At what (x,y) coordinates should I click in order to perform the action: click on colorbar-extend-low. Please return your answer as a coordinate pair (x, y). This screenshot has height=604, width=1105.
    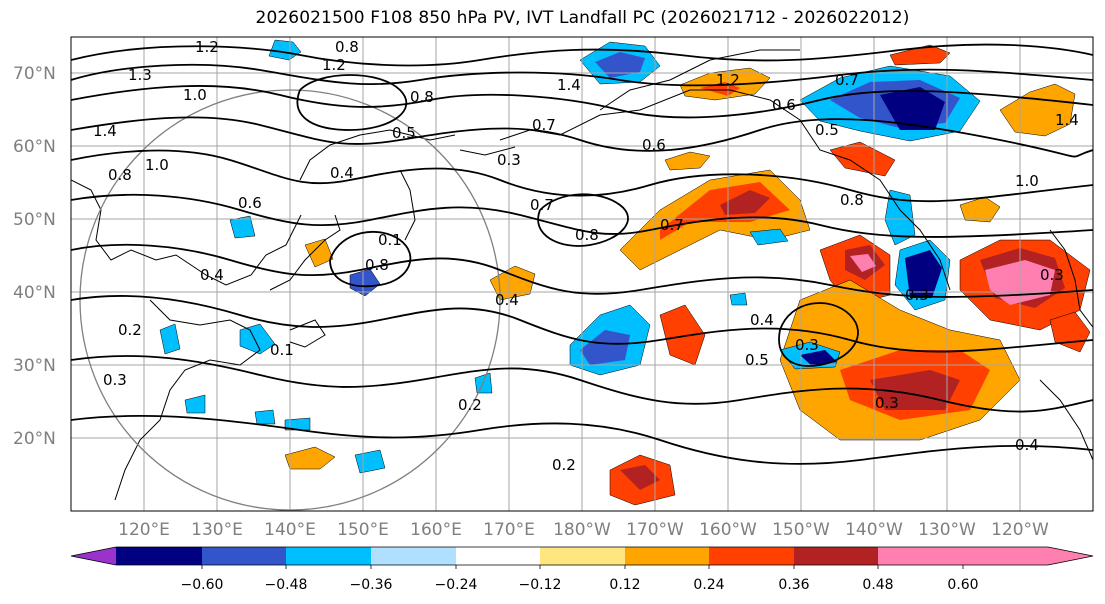
    Looking at the image, I should click on (93, 556).